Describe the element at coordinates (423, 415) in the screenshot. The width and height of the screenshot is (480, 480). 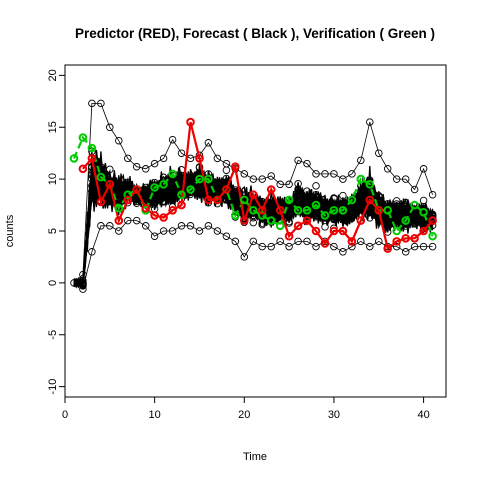
I see `x-tick-label: 40` at that location.